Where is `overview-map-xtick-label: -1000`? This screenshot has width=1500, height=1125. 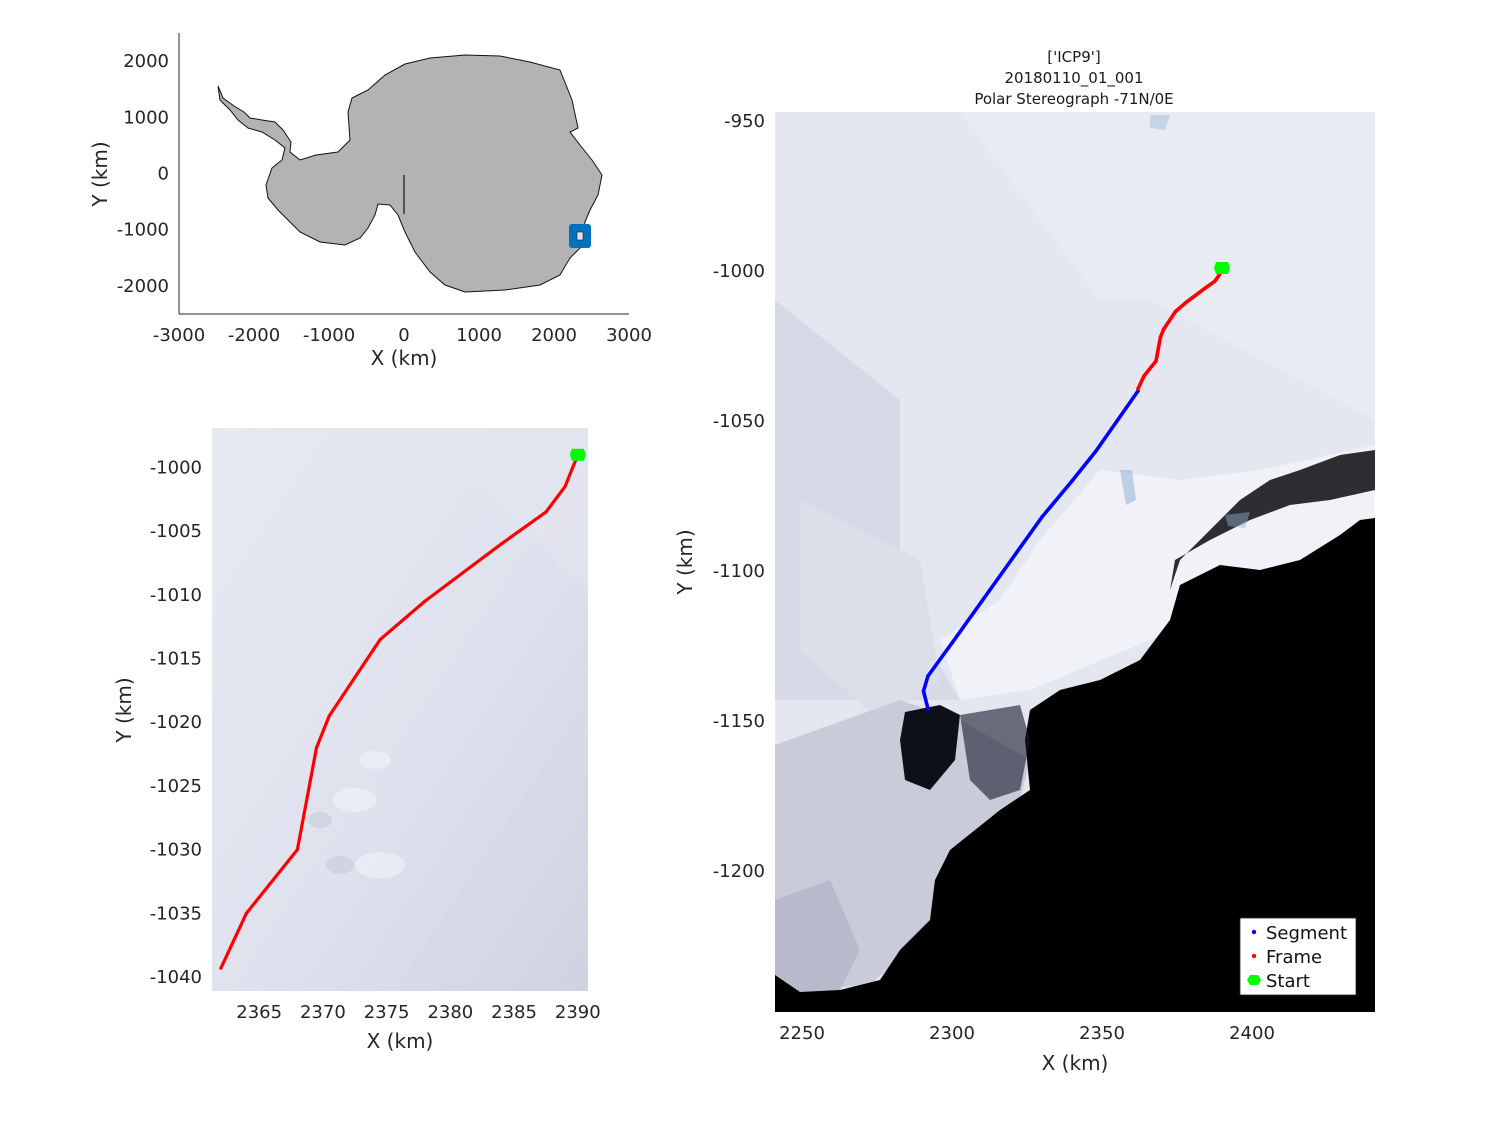 overview-map-xtick-label: -1000 is located at coordinates (329, 335).